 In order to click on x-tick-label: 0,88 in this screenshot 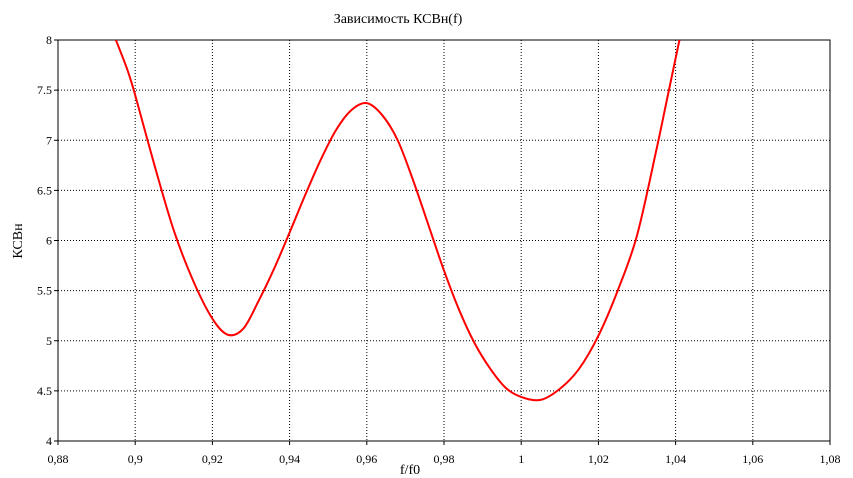, I will do `click(58, 459)`.